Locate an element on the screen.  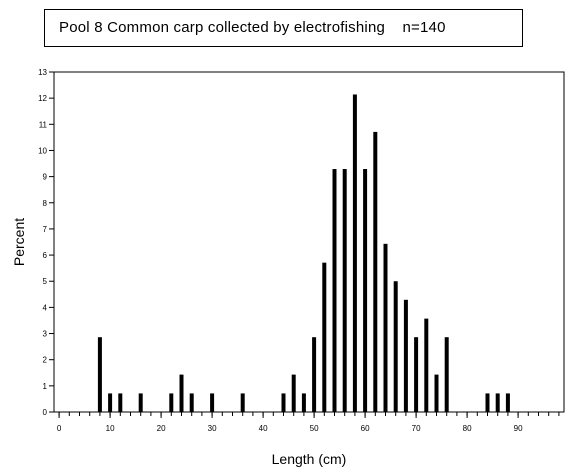
y-tick-label: 4 is located at coordinates (45, 307).